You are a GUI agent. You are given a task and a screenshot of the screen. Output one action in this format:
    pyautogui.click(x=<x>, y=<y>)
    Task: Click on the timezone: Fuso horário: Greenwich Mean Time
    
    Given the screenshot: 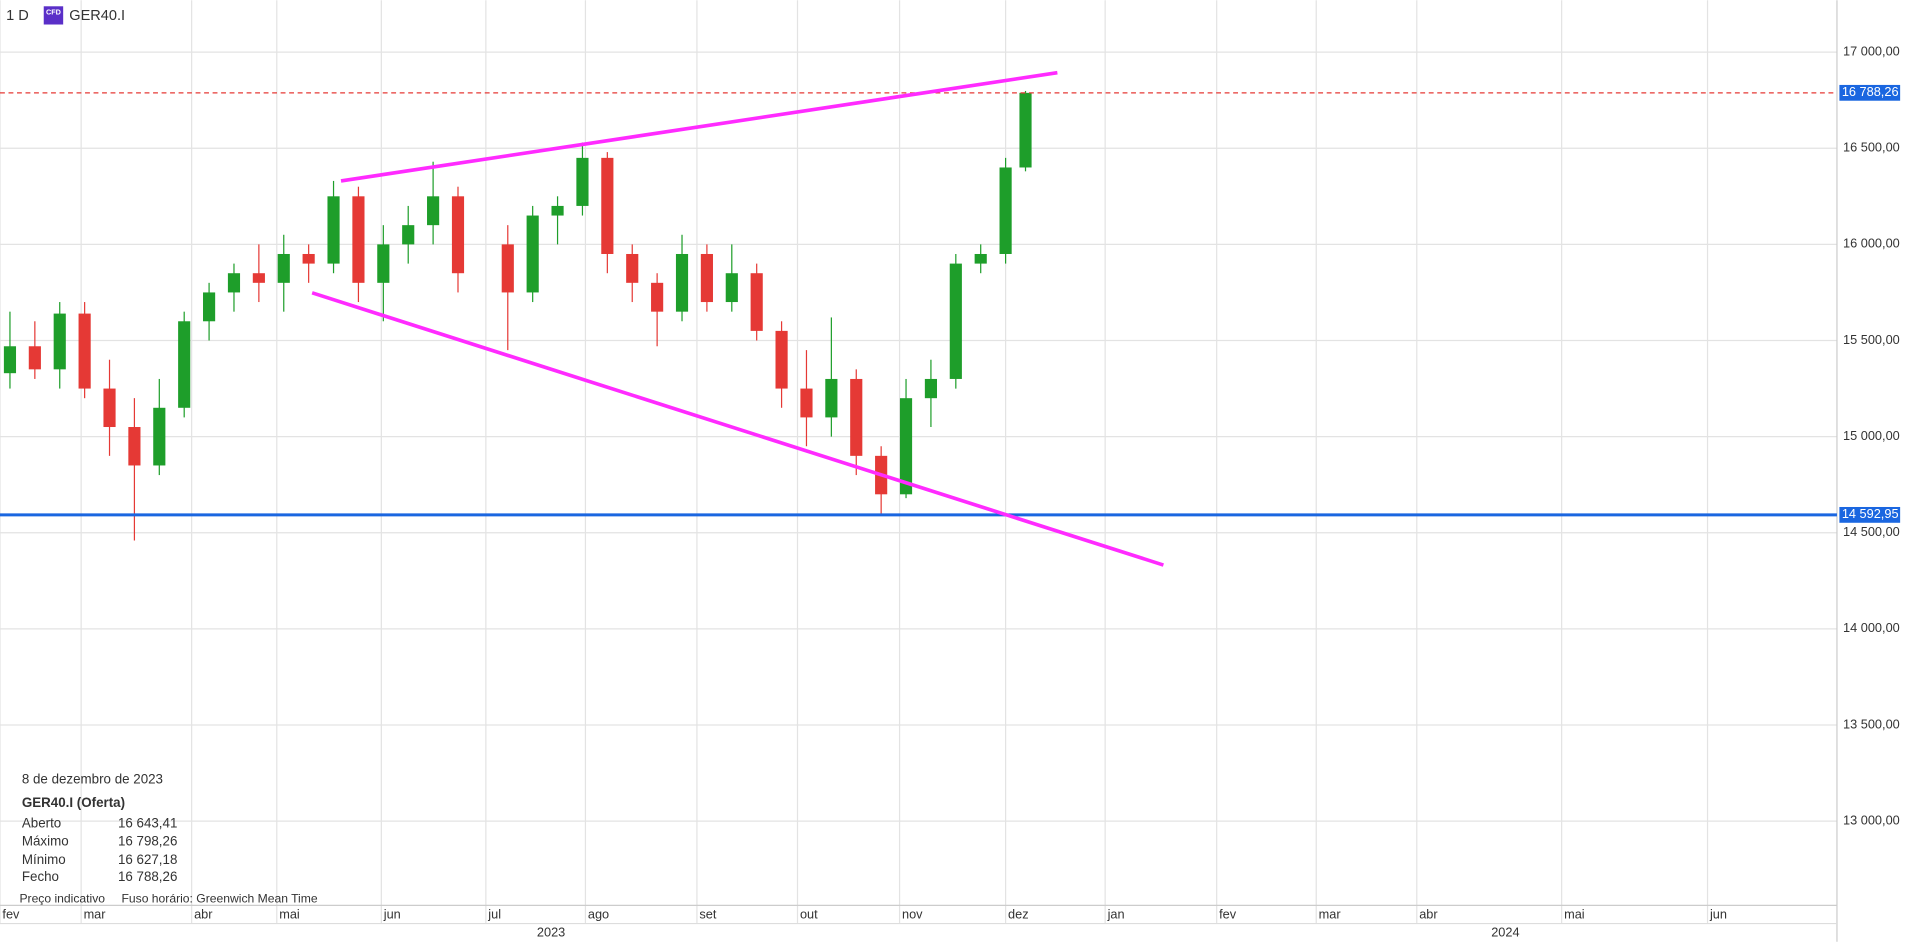 What is the action you would take?
    pyautogui.click(x=219, y=898)
    